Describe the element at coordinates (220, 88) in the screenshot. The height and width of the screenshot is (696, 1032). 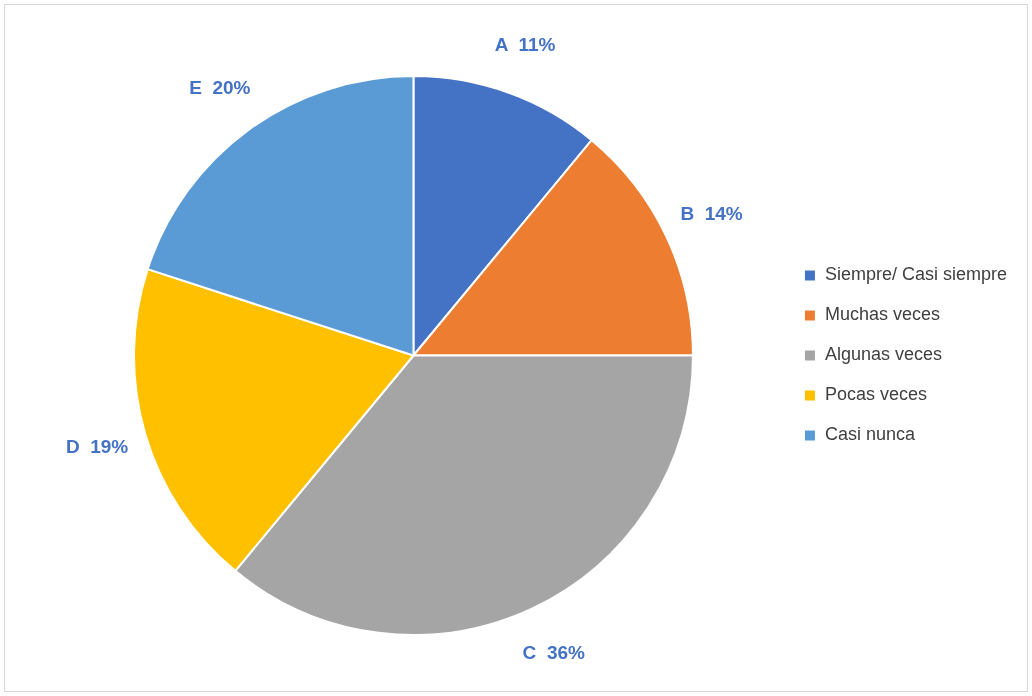
I see `data-label: E 20%` at that location.